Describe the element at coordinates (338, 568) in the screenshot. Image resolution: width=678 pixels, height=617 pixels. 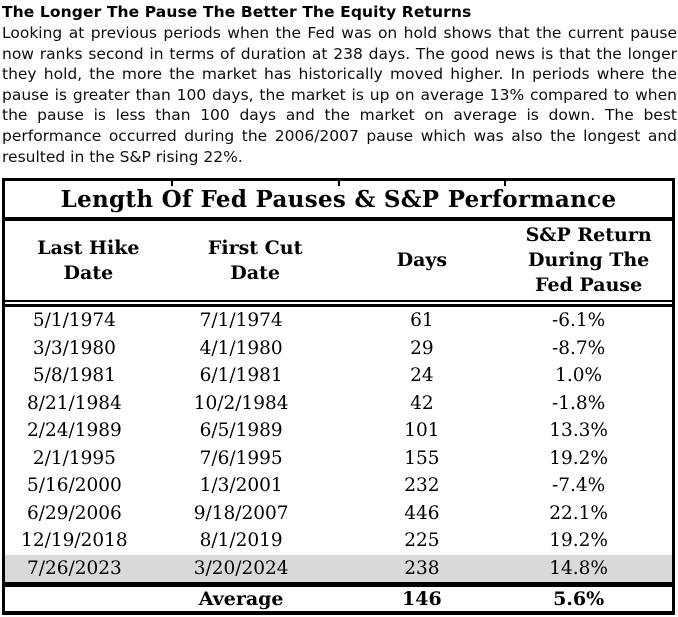
I see `table-row-current-pause-highlighted: 7/26/2023 3/20/2024 238 14.8%` at that location.